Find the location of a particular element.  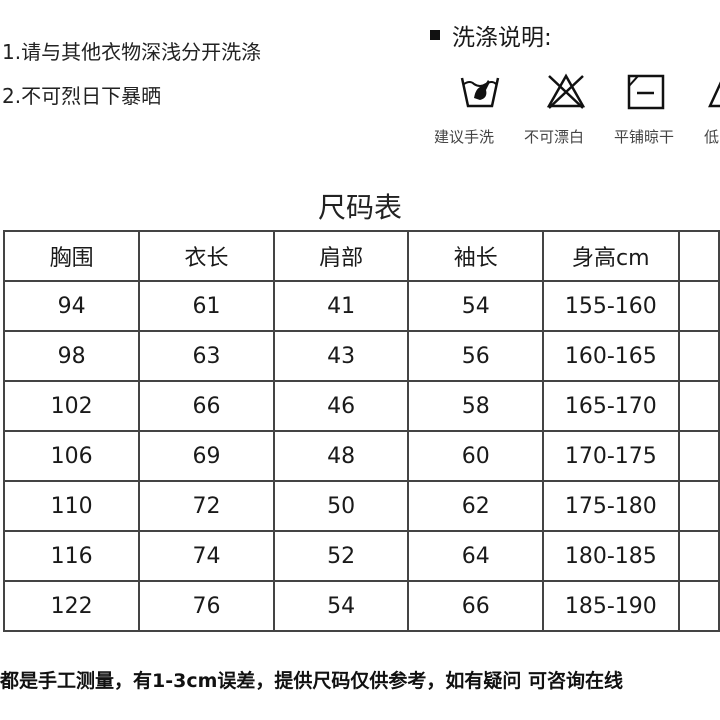

header-cell: 袖长 is located at coordinates (476, 256).